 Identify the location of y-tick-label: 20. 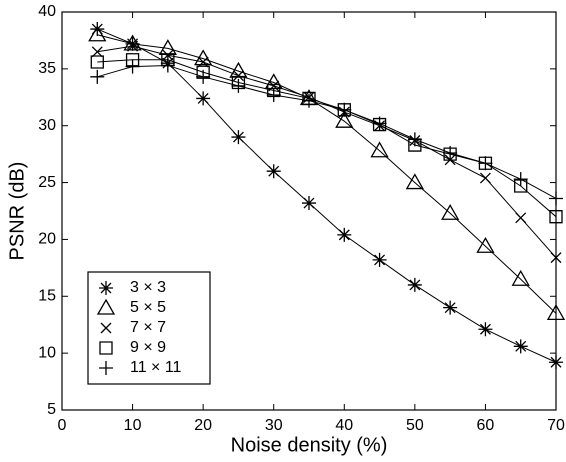
(47, 239).